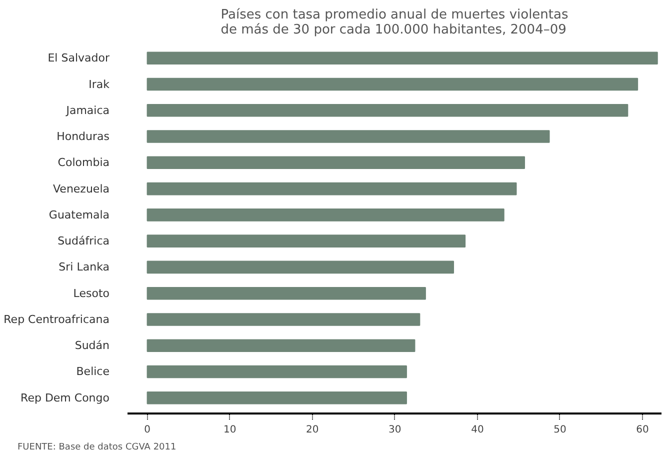 This screenshot has height=457, width=669. I want to click on y-tick-label: Irak, so click(99, 84).